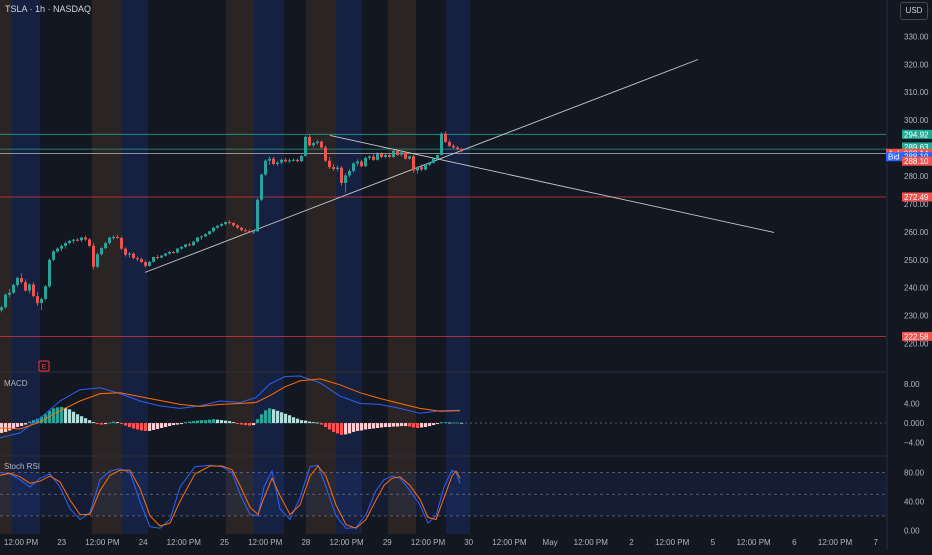 The width and height of the screenshot is (932, 555). I want to click on time-axis-tick: 25, so click(224, 542).